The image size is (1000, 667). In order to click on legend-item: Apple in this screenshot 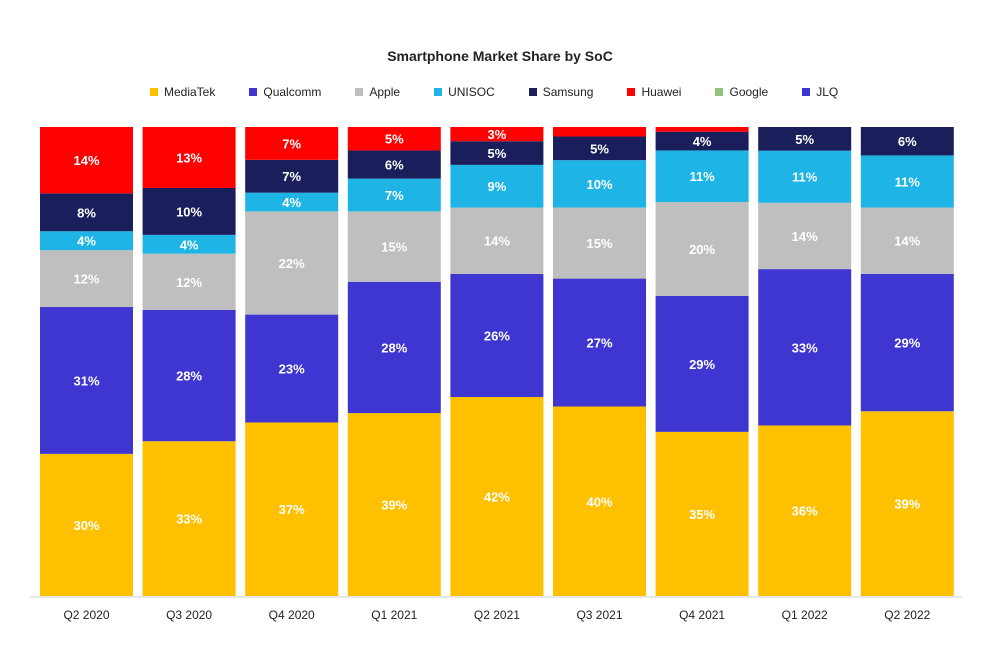, I will do `click(377, 92)`.